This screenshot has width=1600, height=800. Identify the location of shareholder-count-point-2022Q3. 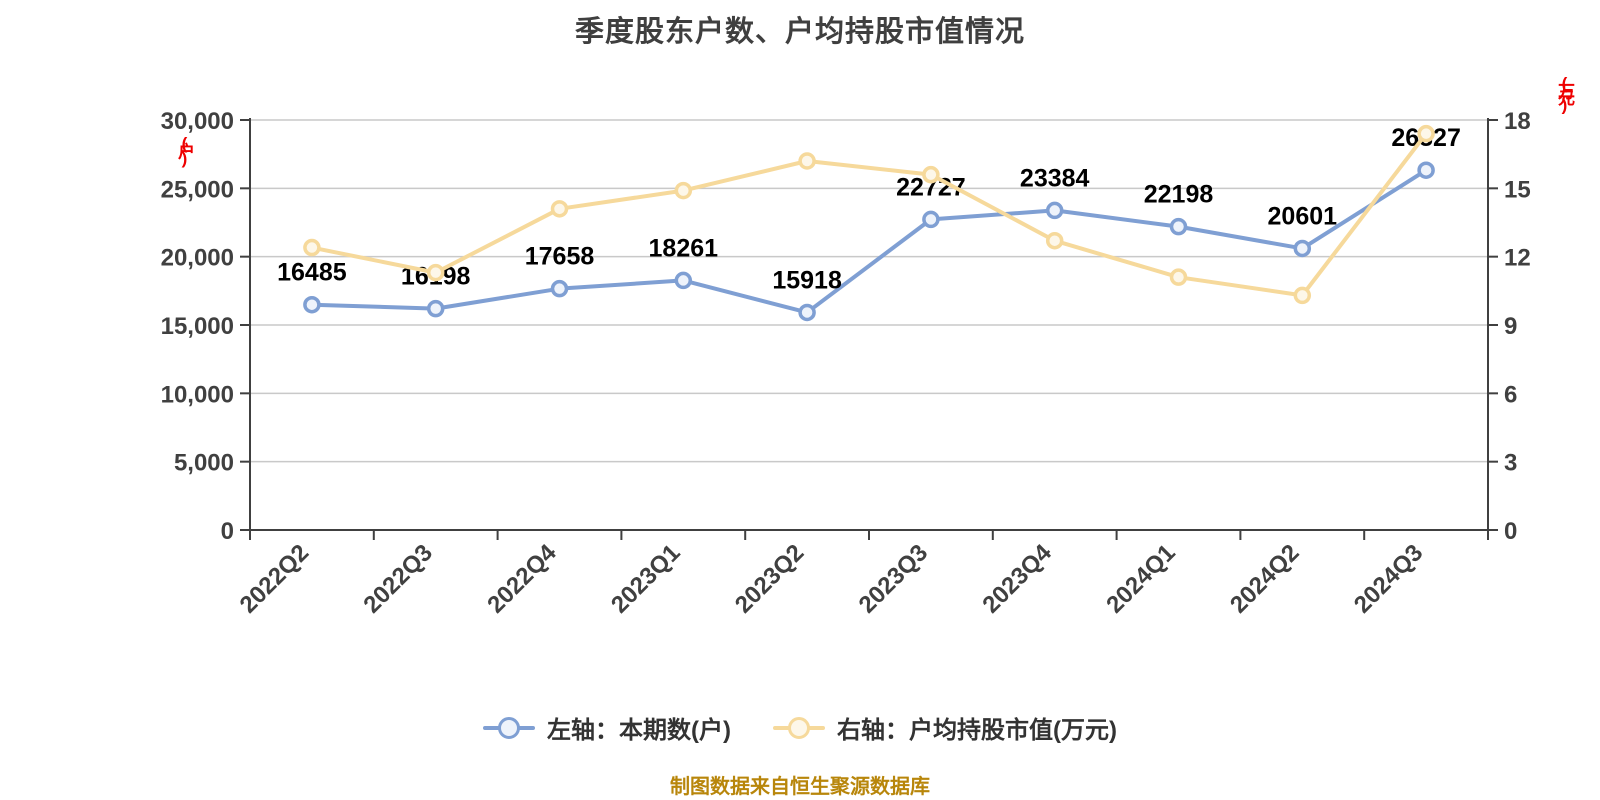
(435, 308).